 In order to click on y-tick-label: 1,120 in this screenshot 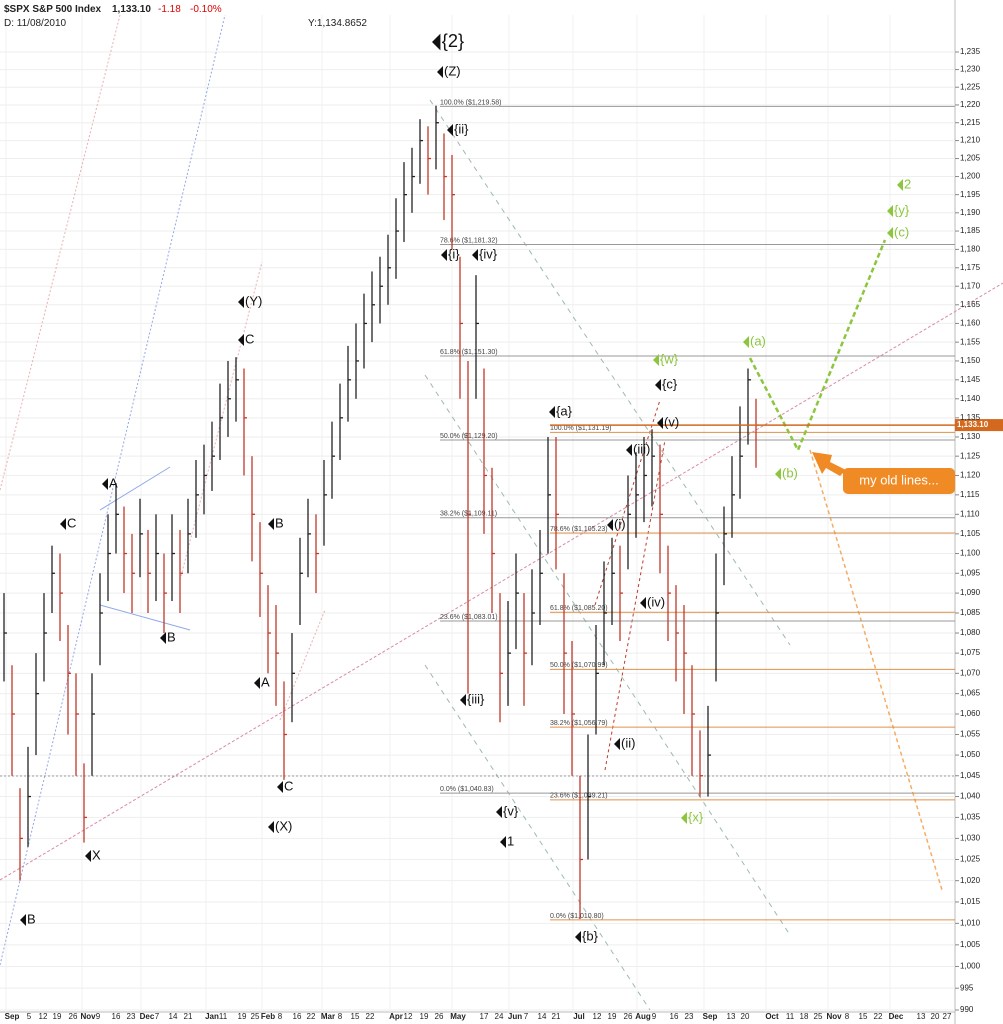, I will do `click(970, 475)`.